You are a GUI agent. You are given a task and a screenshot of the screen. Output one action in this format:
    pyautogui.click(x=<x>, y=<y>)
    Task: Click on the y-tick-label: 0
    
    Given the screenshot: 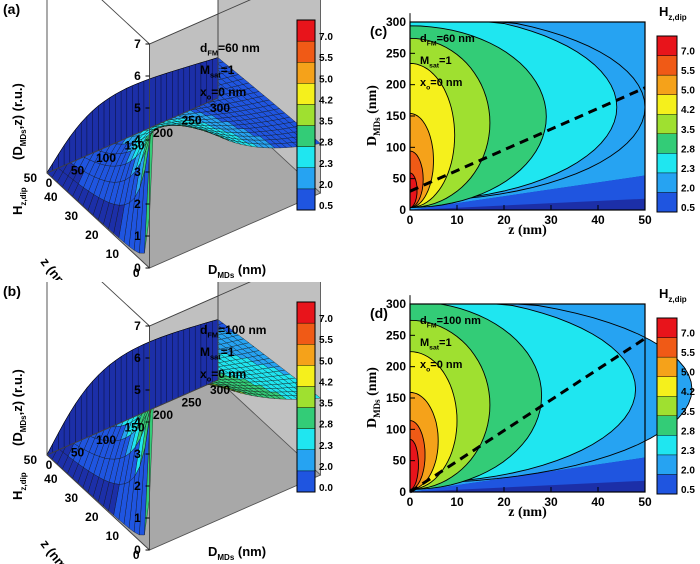 What is the action you would take?
    pyautogui.click(x=402, y=492)
    